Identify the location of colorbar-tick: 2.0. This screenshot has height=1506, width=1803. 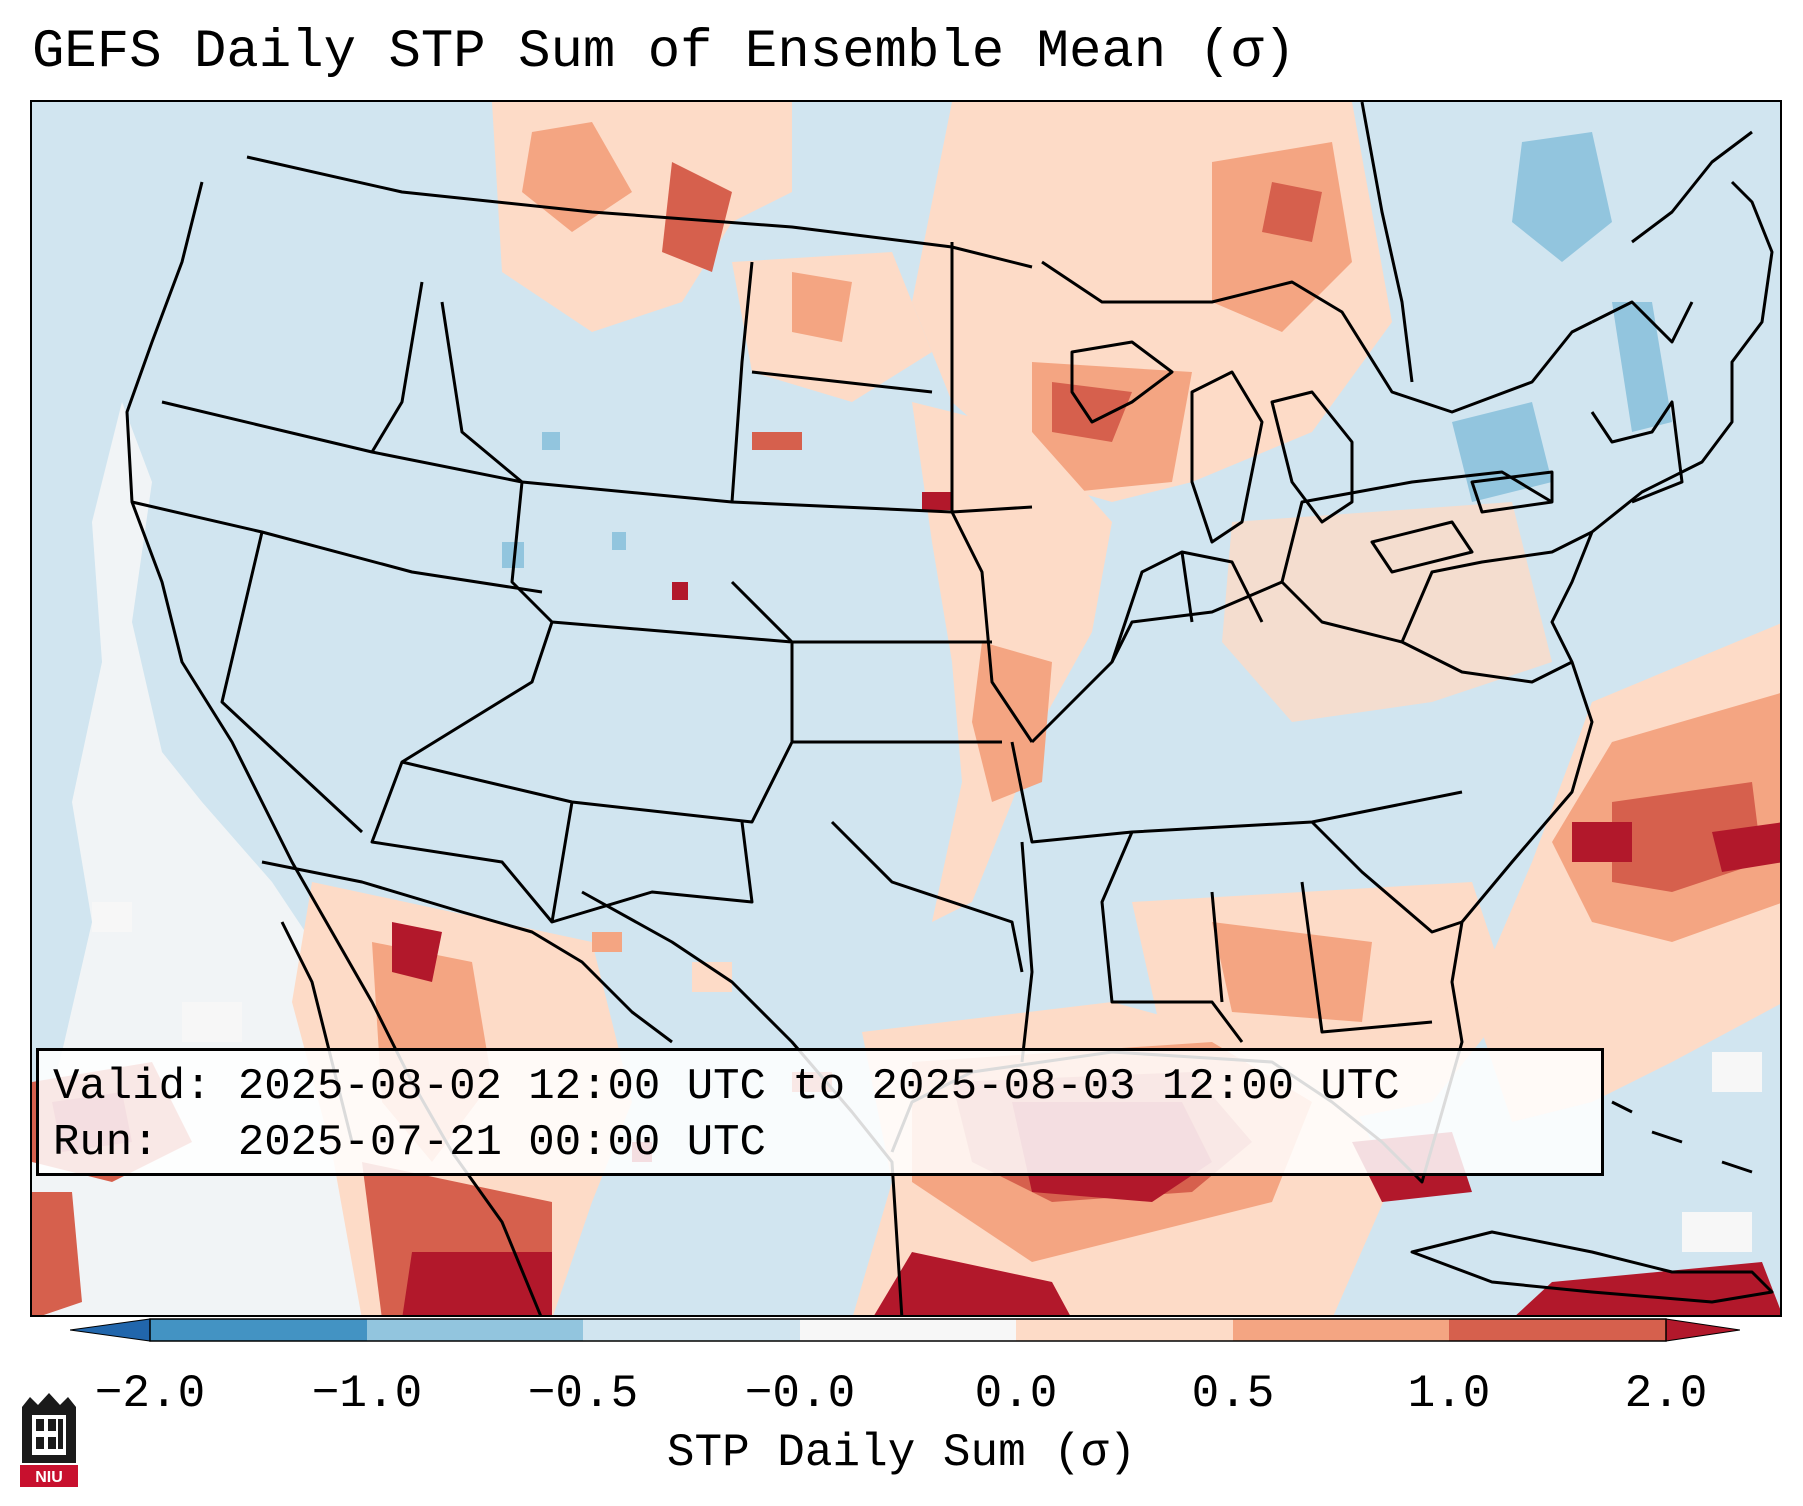
(1666, 1394).